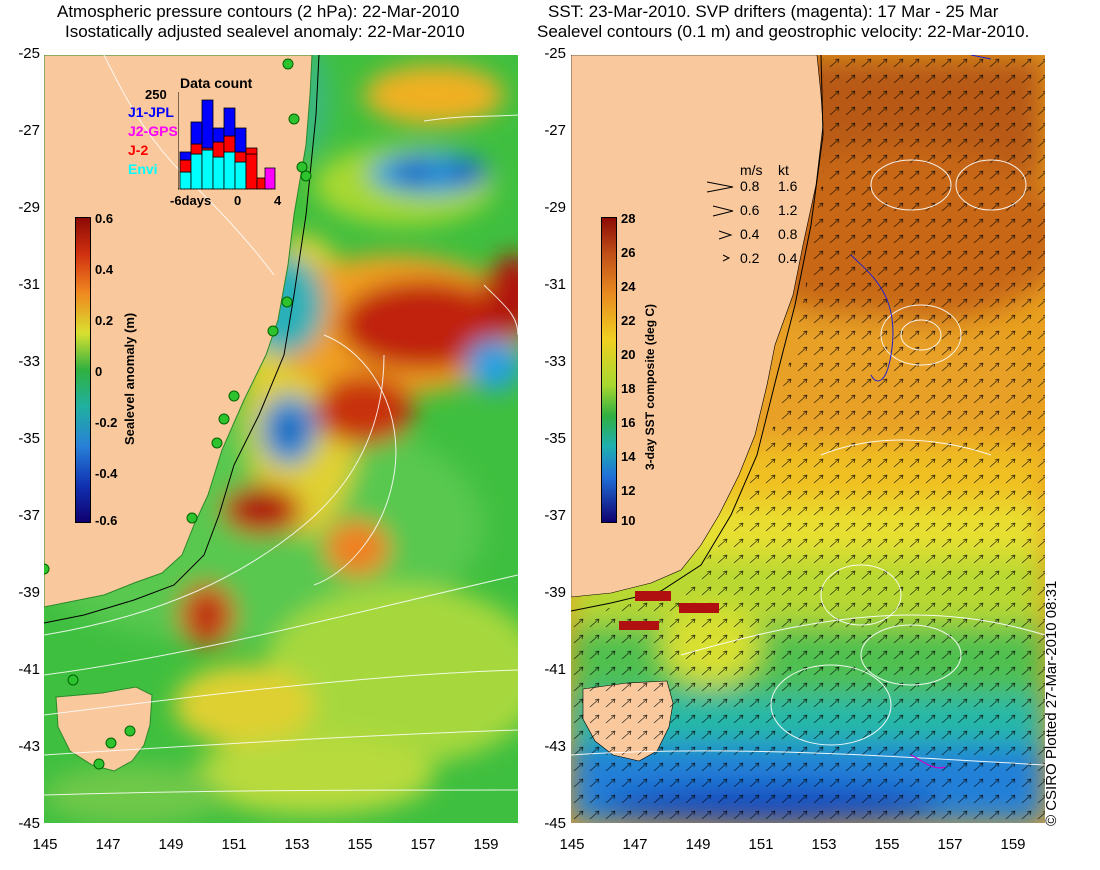 This screenshot has height=870, width=1100. Describe the element at coordinates (750, 258) in the screenshot. I see `vel-row-ms: 0.2` at that location.